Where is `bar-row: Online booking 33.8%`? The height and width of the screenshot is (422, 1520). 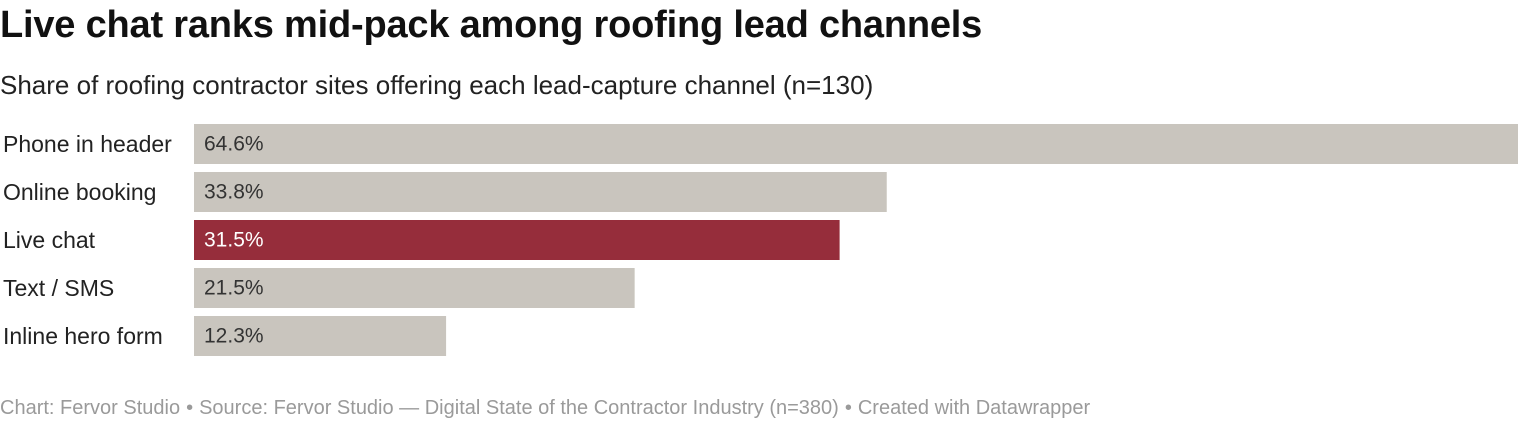
bar-row: Online booking 33.8% is located at coordinates (445, 192).